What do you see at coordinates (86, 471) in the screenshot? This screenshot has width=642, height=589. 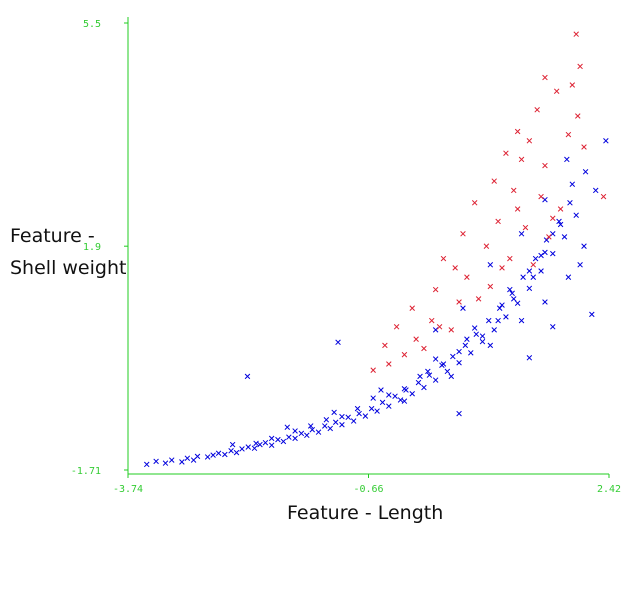 I see `y-tick-label: -1.71` at bounding box center [86, 471].